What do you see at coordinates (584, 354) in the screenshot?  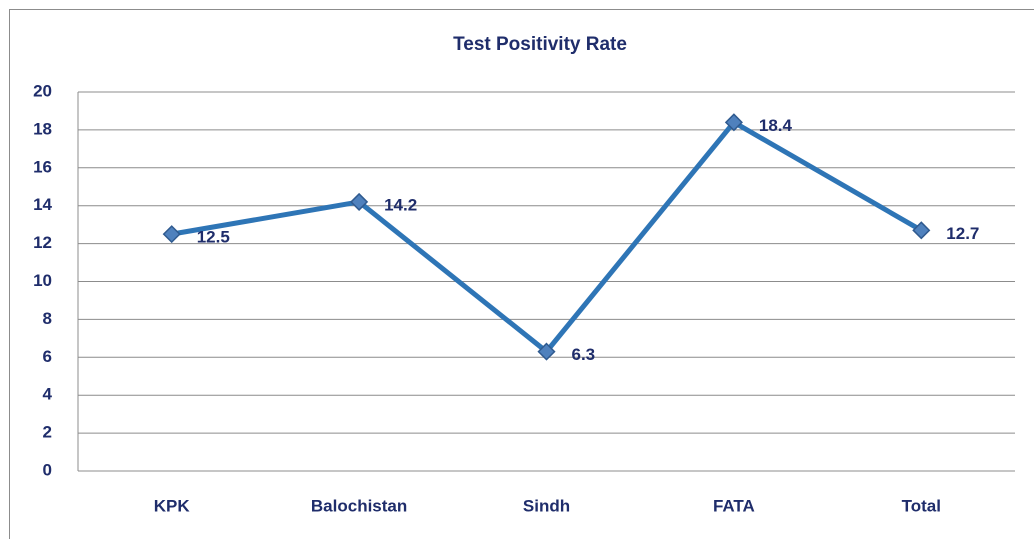 I see `data-label: 6.3` at bounding box center [584, 354].